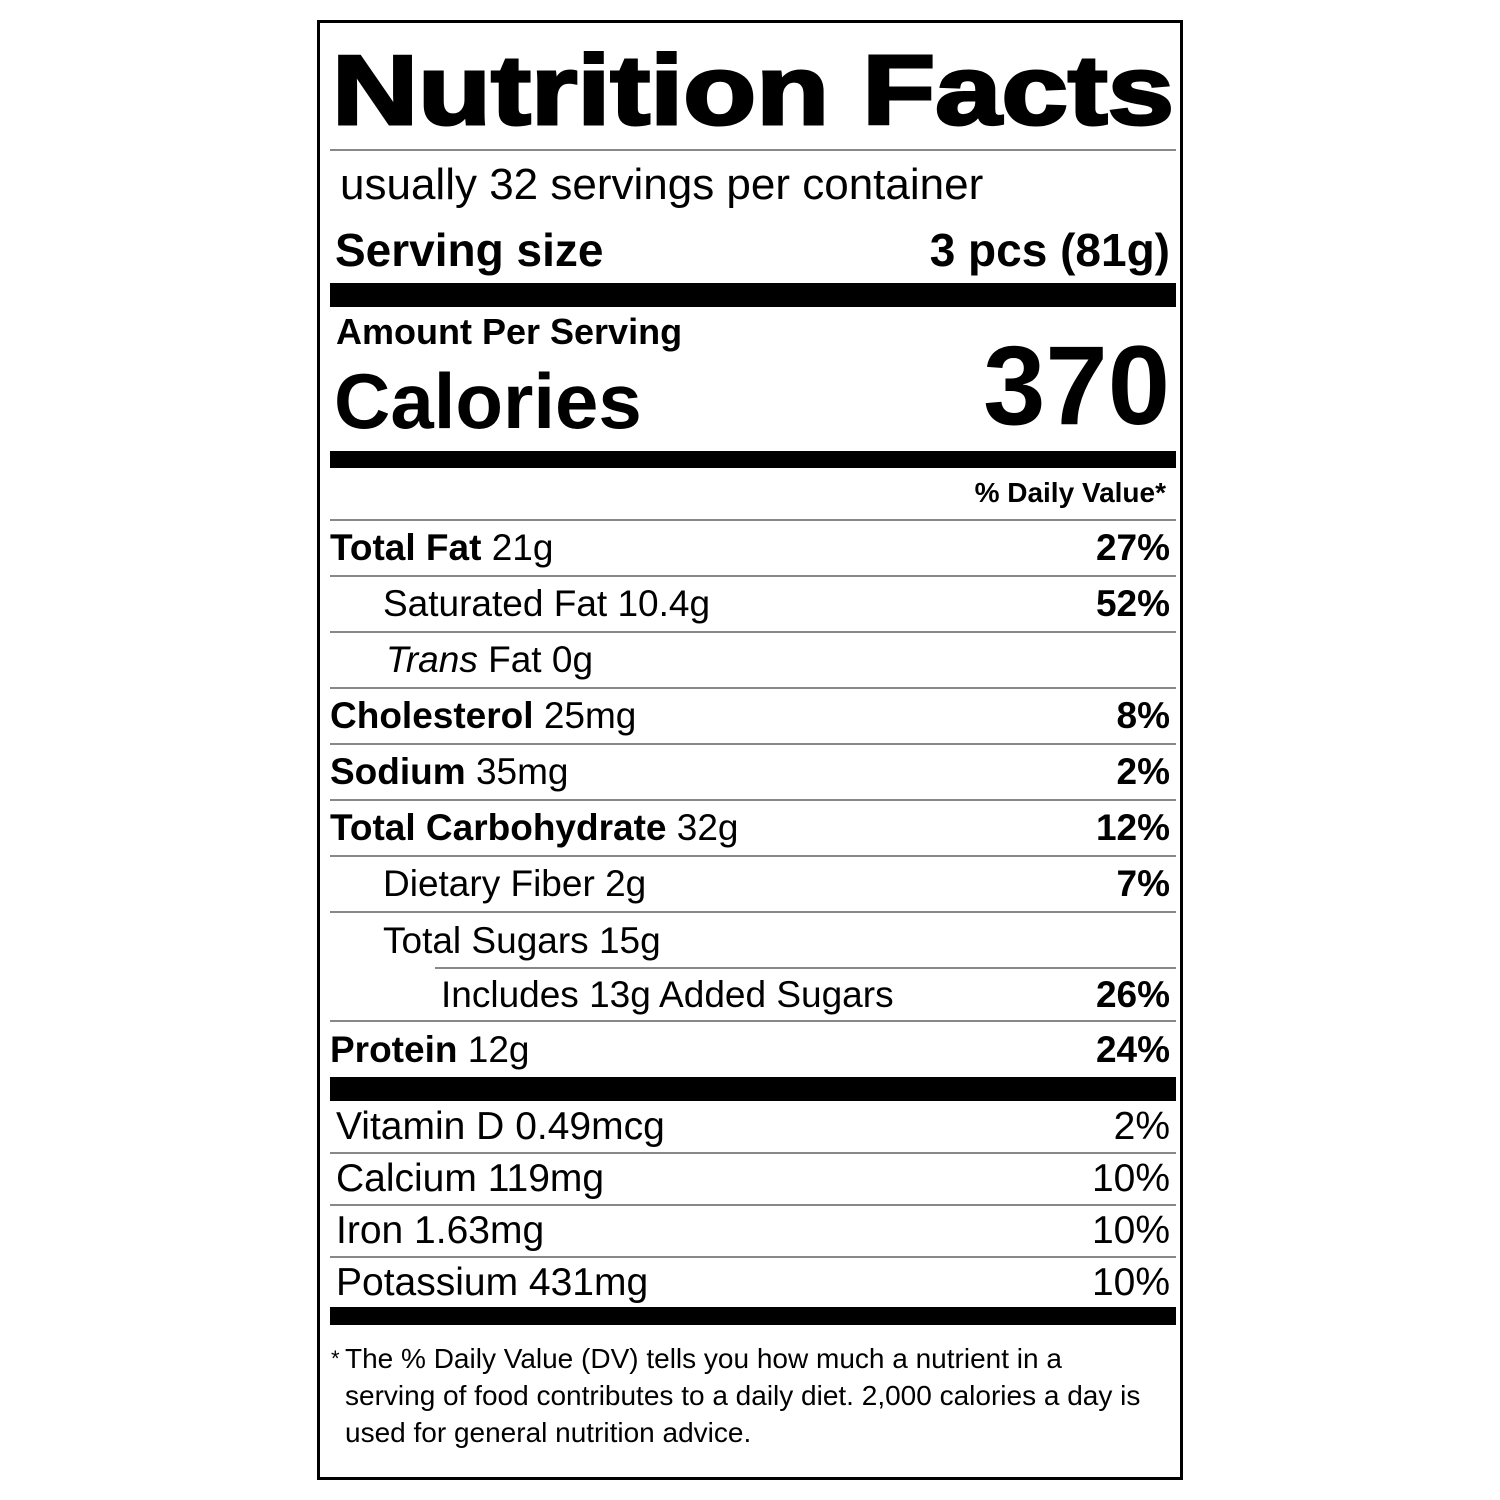 The image size is (1500, 1500). I want to click on vitamin-amount: 1.63mg, so click(479, 1230).